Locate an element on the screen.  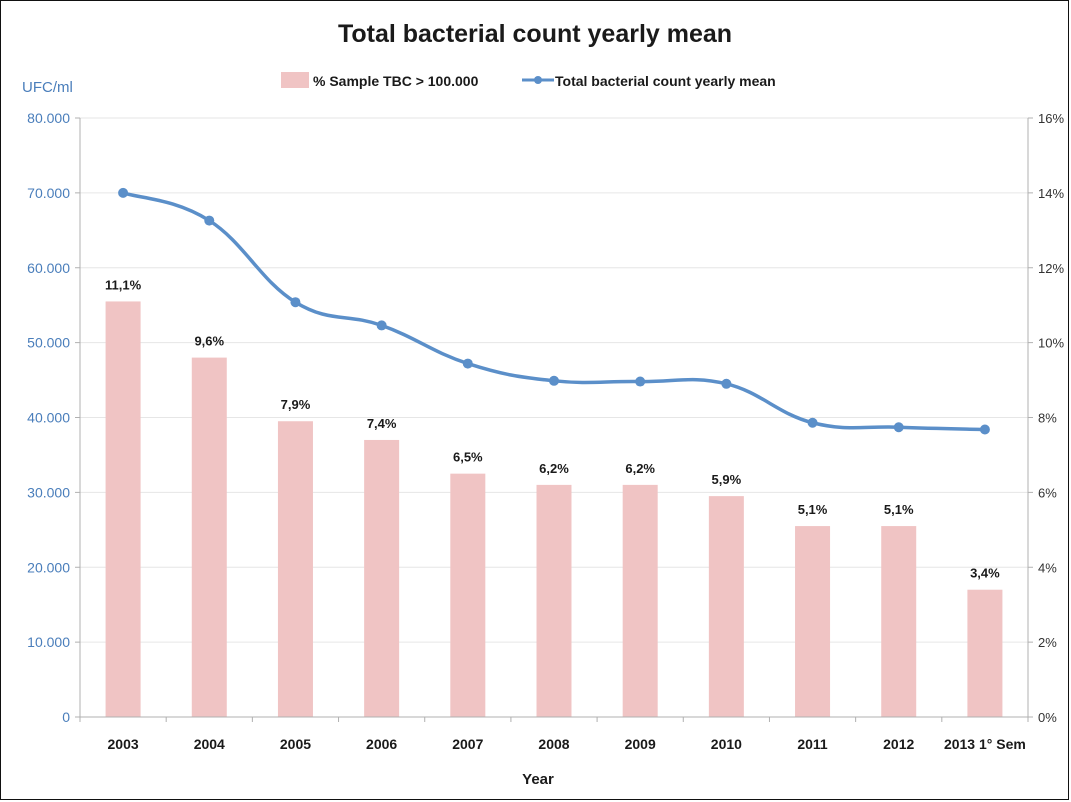
left-y-tick-label: 60.000 is located at coordinates (48, 268).